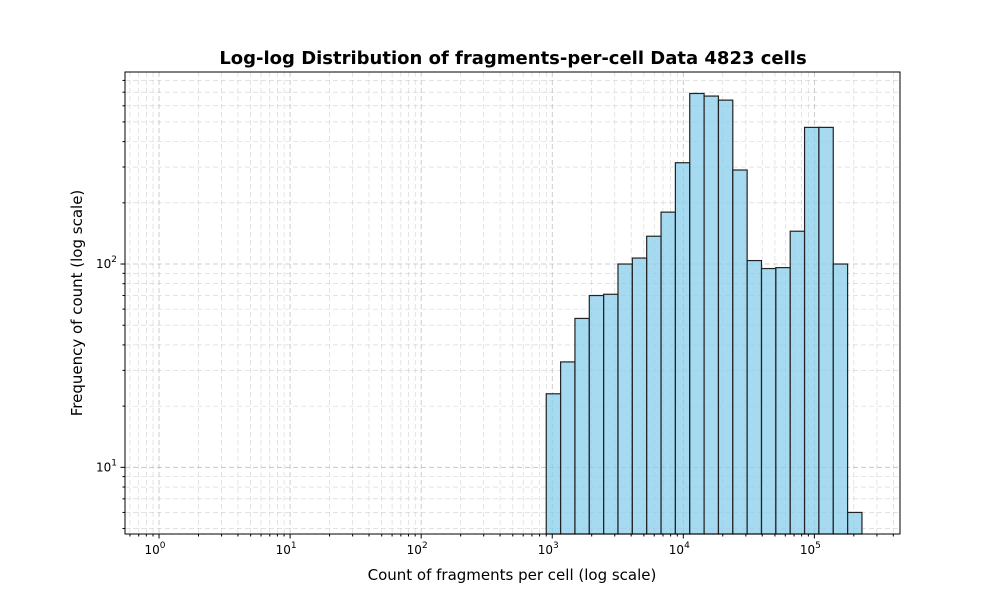  What do you see at coordinates (155, 549) in the screenshot?
I see `x-tick-label: 10⁰` at bounding box center [155, 549].